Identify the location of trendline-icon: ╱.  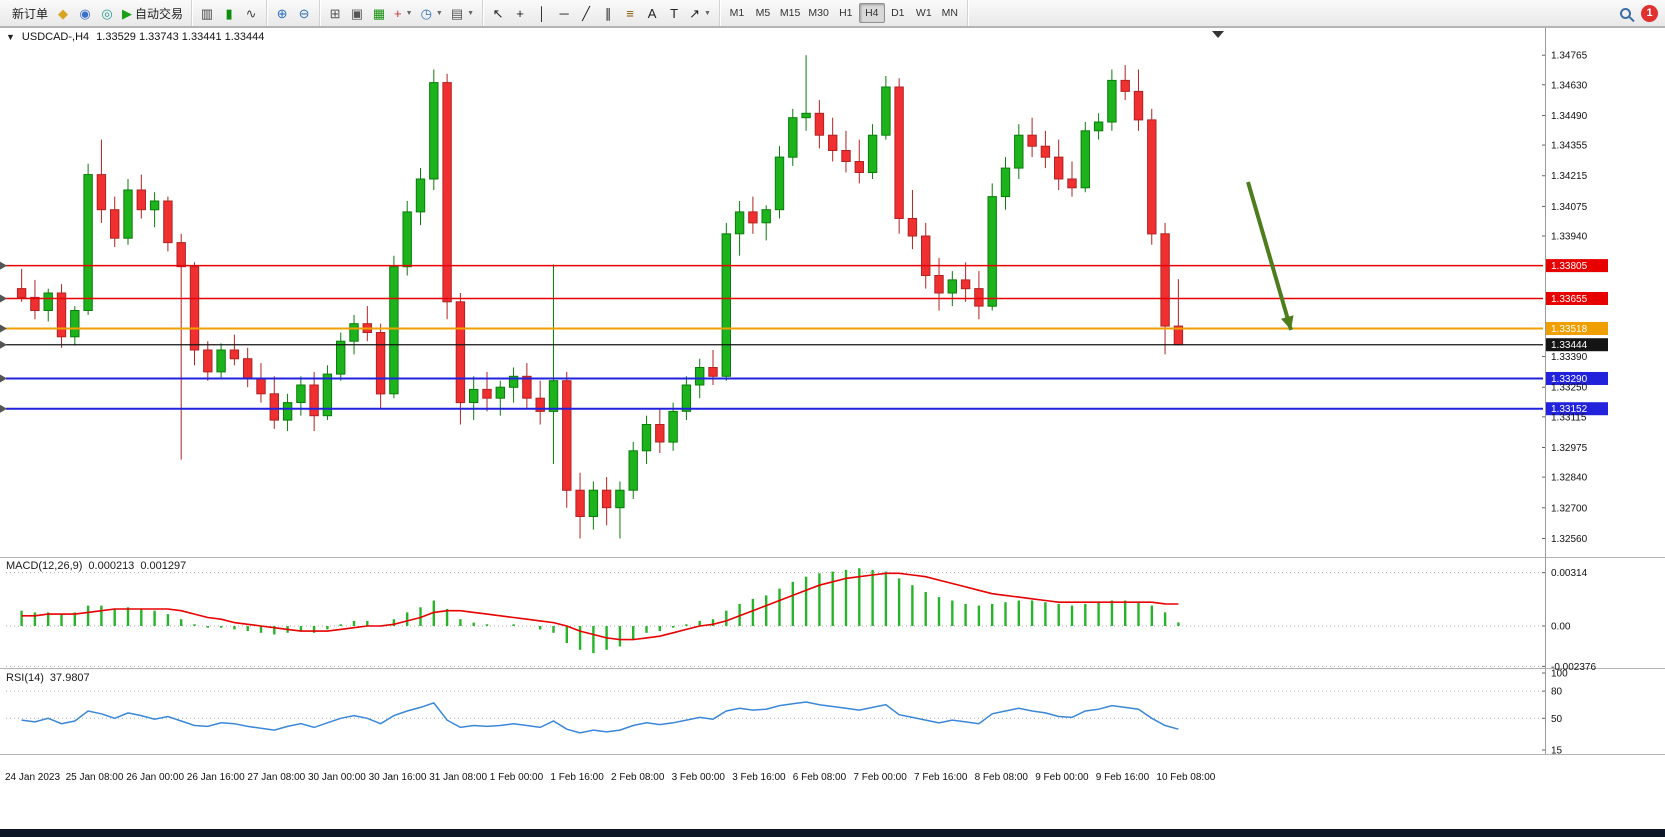
(586, 13).